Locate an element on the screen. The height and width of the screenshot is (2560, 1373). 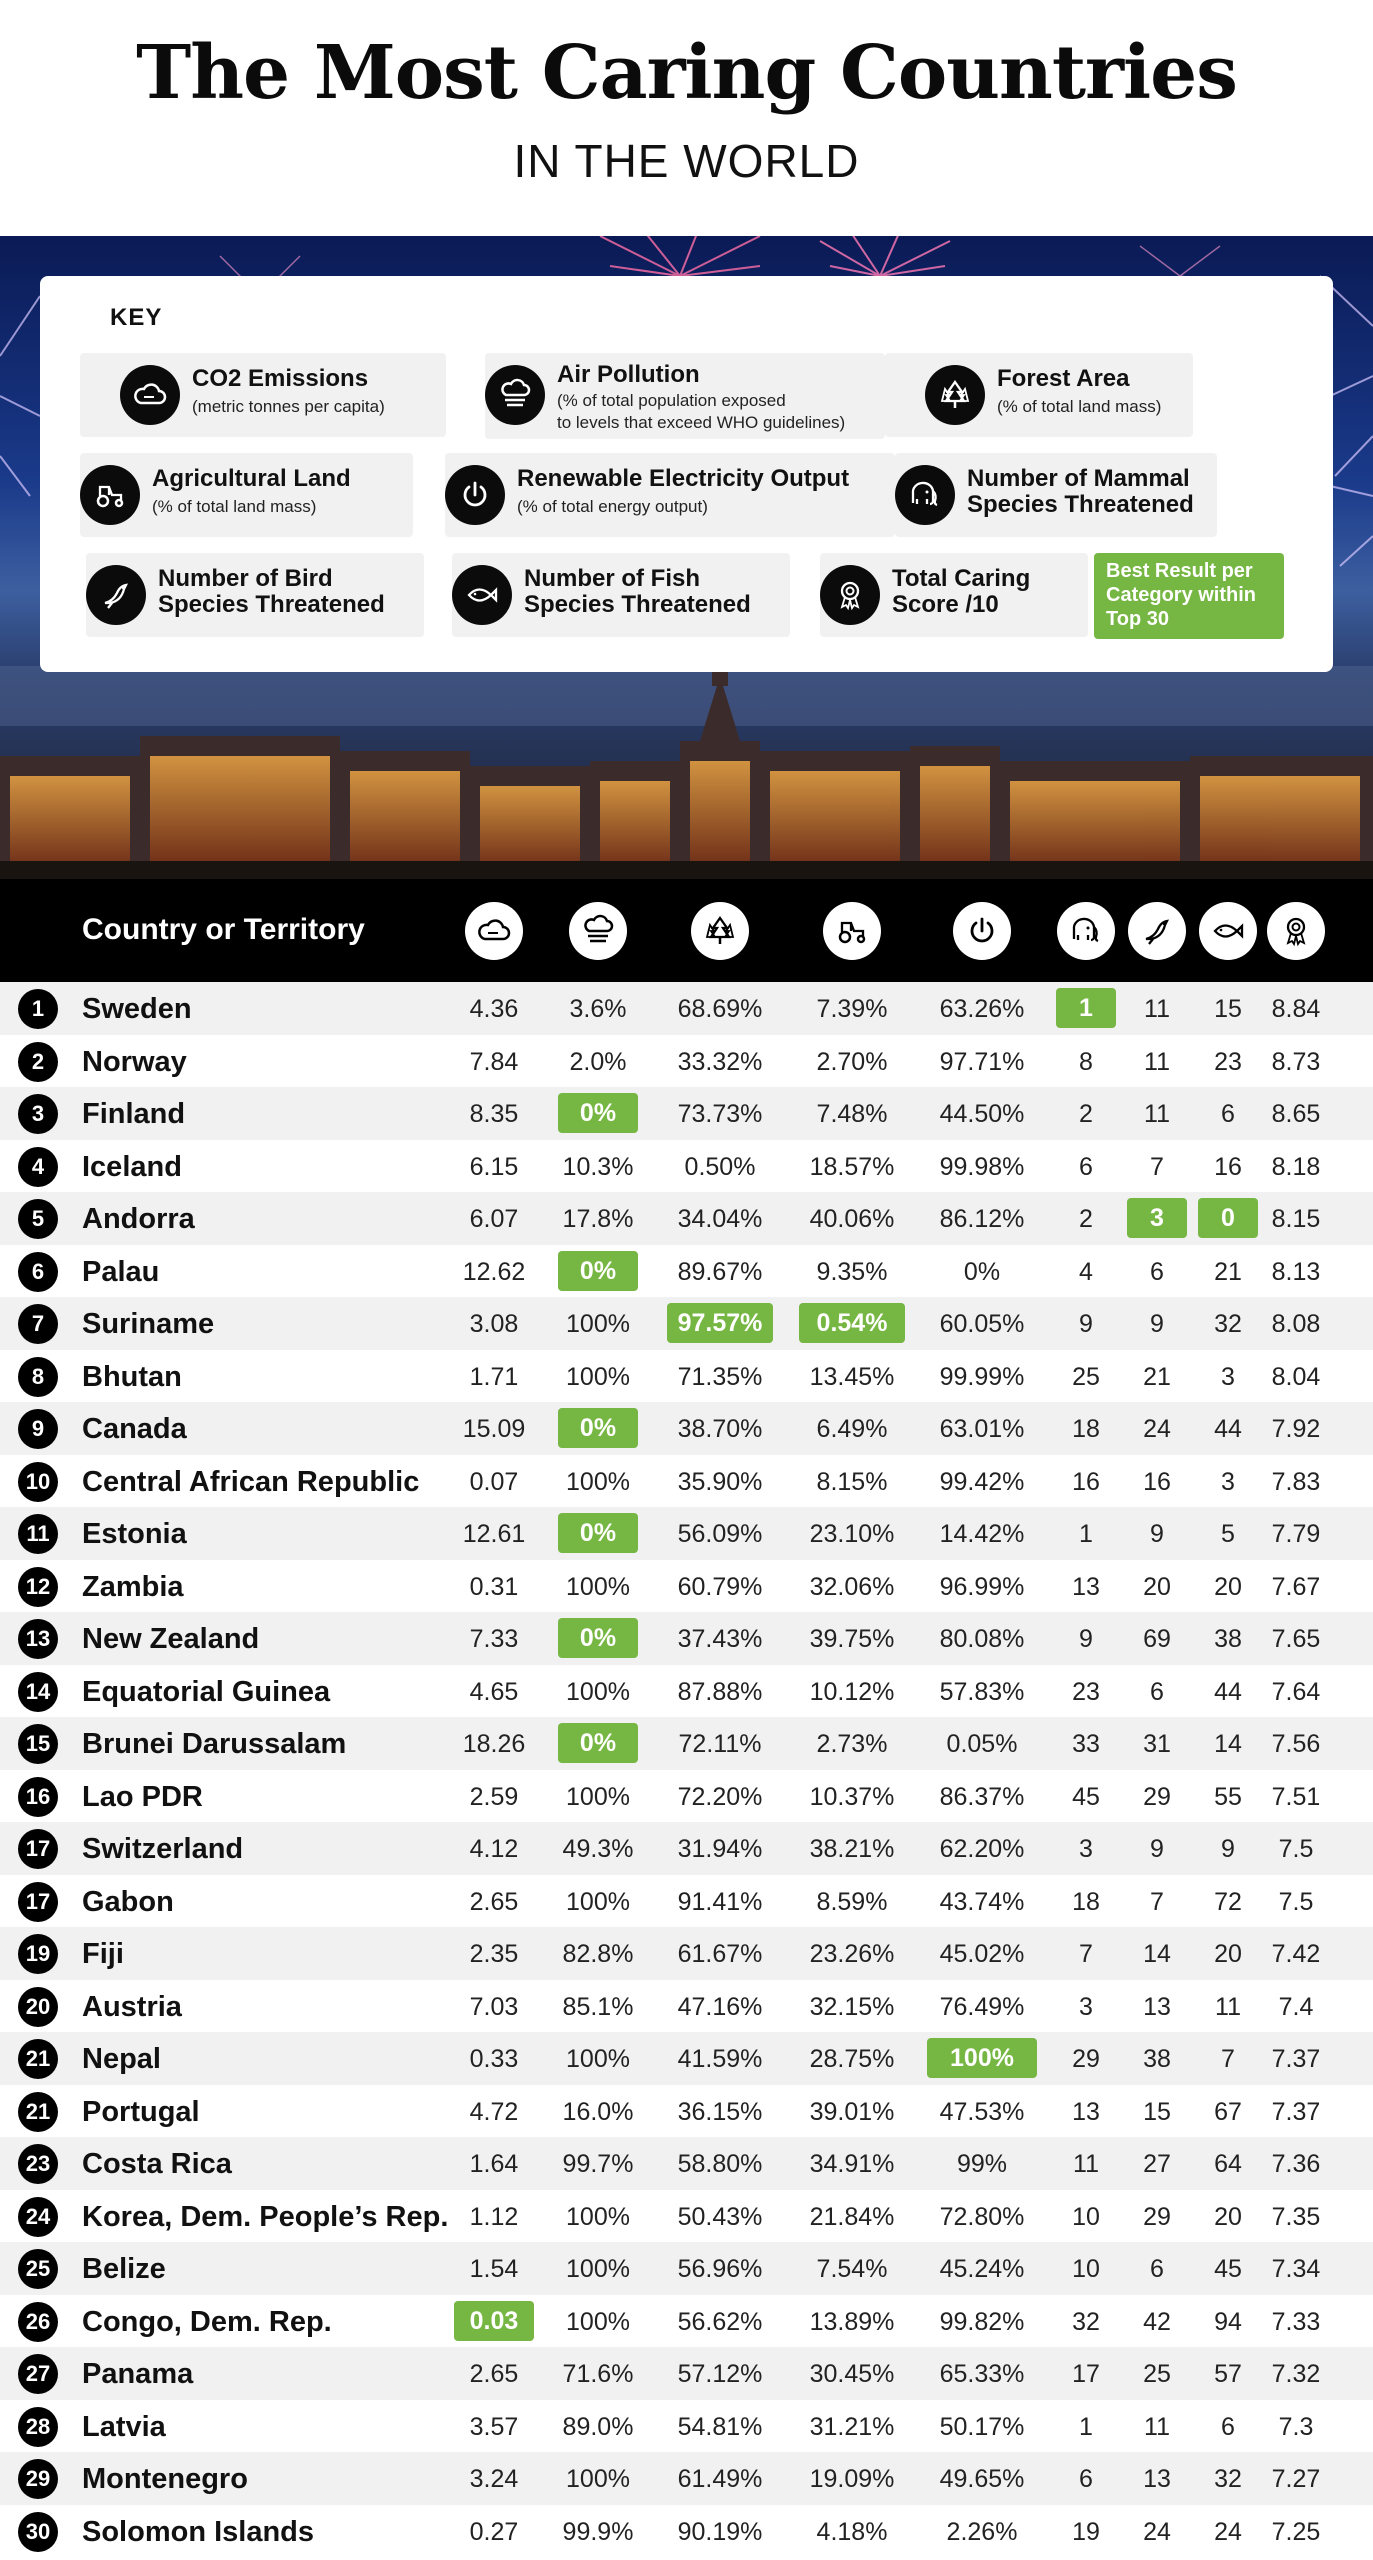
page-header: The Most Caring Countries IN THE WORLD is located at coordinates (686, 118).